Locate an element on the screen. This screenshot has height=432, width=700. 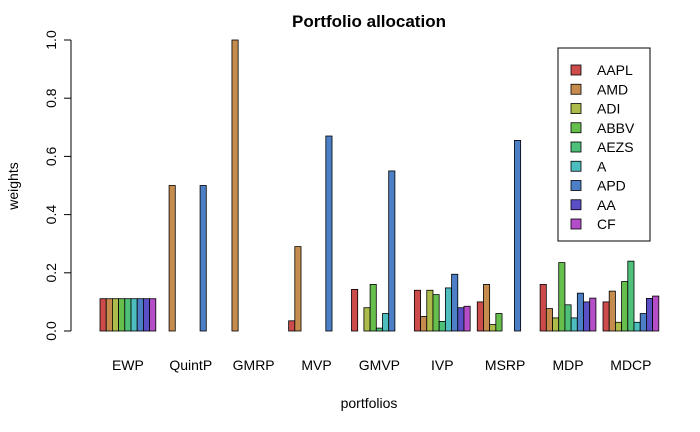
bar-EWP-APD is located at coordinates (140, 315).